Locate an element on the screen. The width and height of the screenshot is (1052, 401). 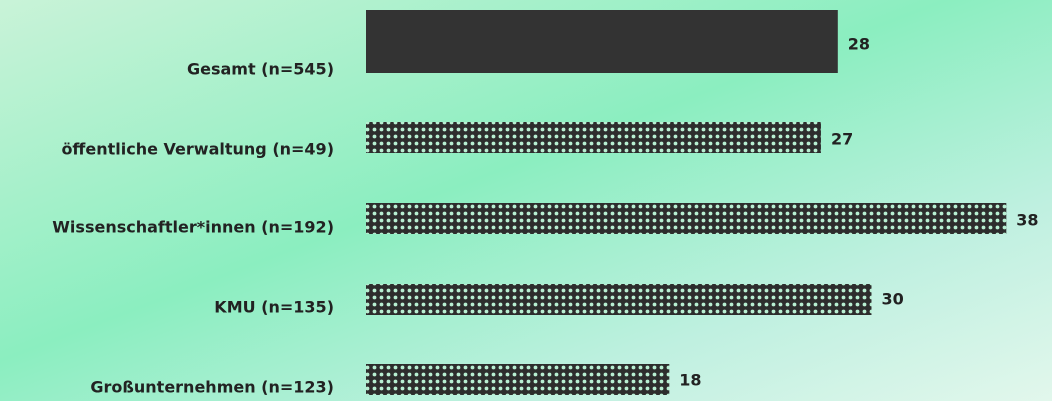
value-label: 30 is located at coordinates (893, 299).